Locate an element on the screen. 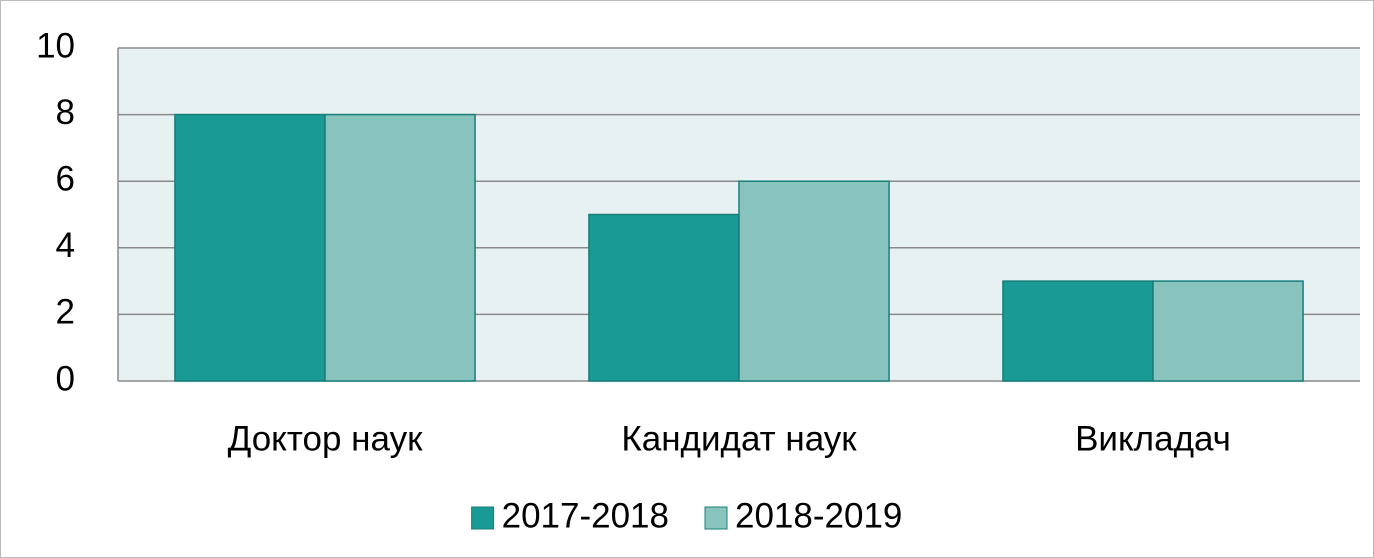 The width and height of the screenshot is (1374, 558). y-tick-label: 0 is located at coordinates (65, 378).